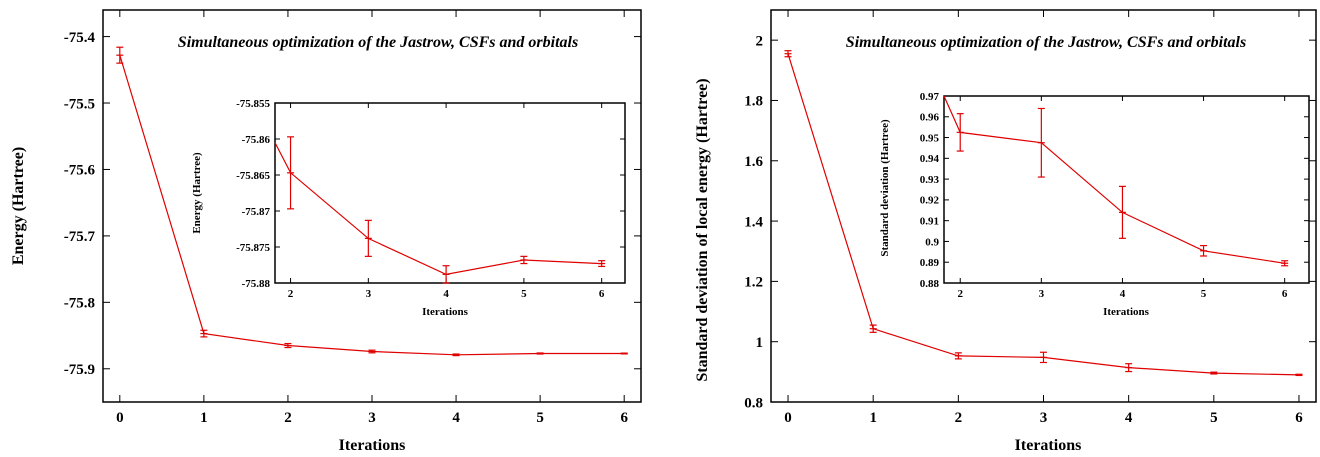 The image size is (1320, 457). Describe the element at coordinates (256, 140) in the screenshot. I see `left-inset-y-tick-label: -75.86` at that location.